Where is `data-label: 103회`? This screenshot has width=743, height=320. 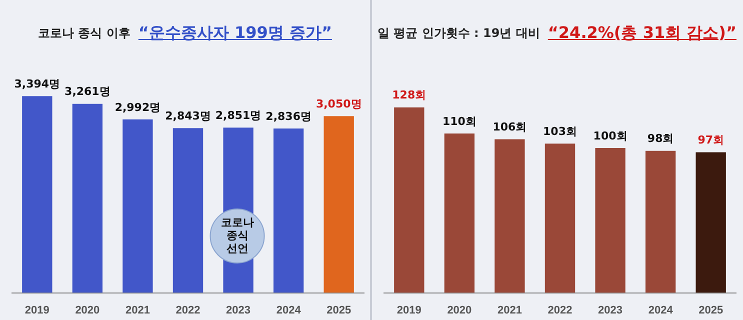 data-label: 103회 is located at coordinates (560, 131).